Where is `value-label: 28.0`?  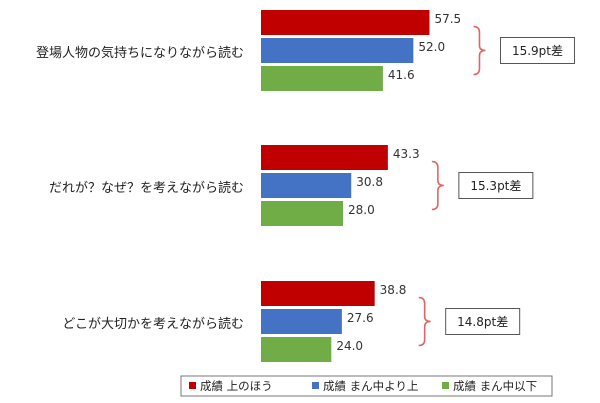
value-label: 28.0 is located at coordinates (361, 210).